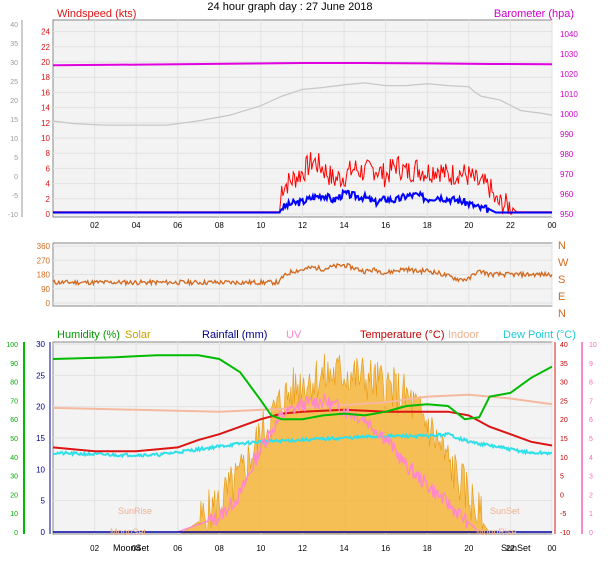 This screenshot has height=561, width=608. What do you see at coordinates (14, 495) in the screenshot?
I see `humidity-tick-label: 20` at bounding box center [14, 495].